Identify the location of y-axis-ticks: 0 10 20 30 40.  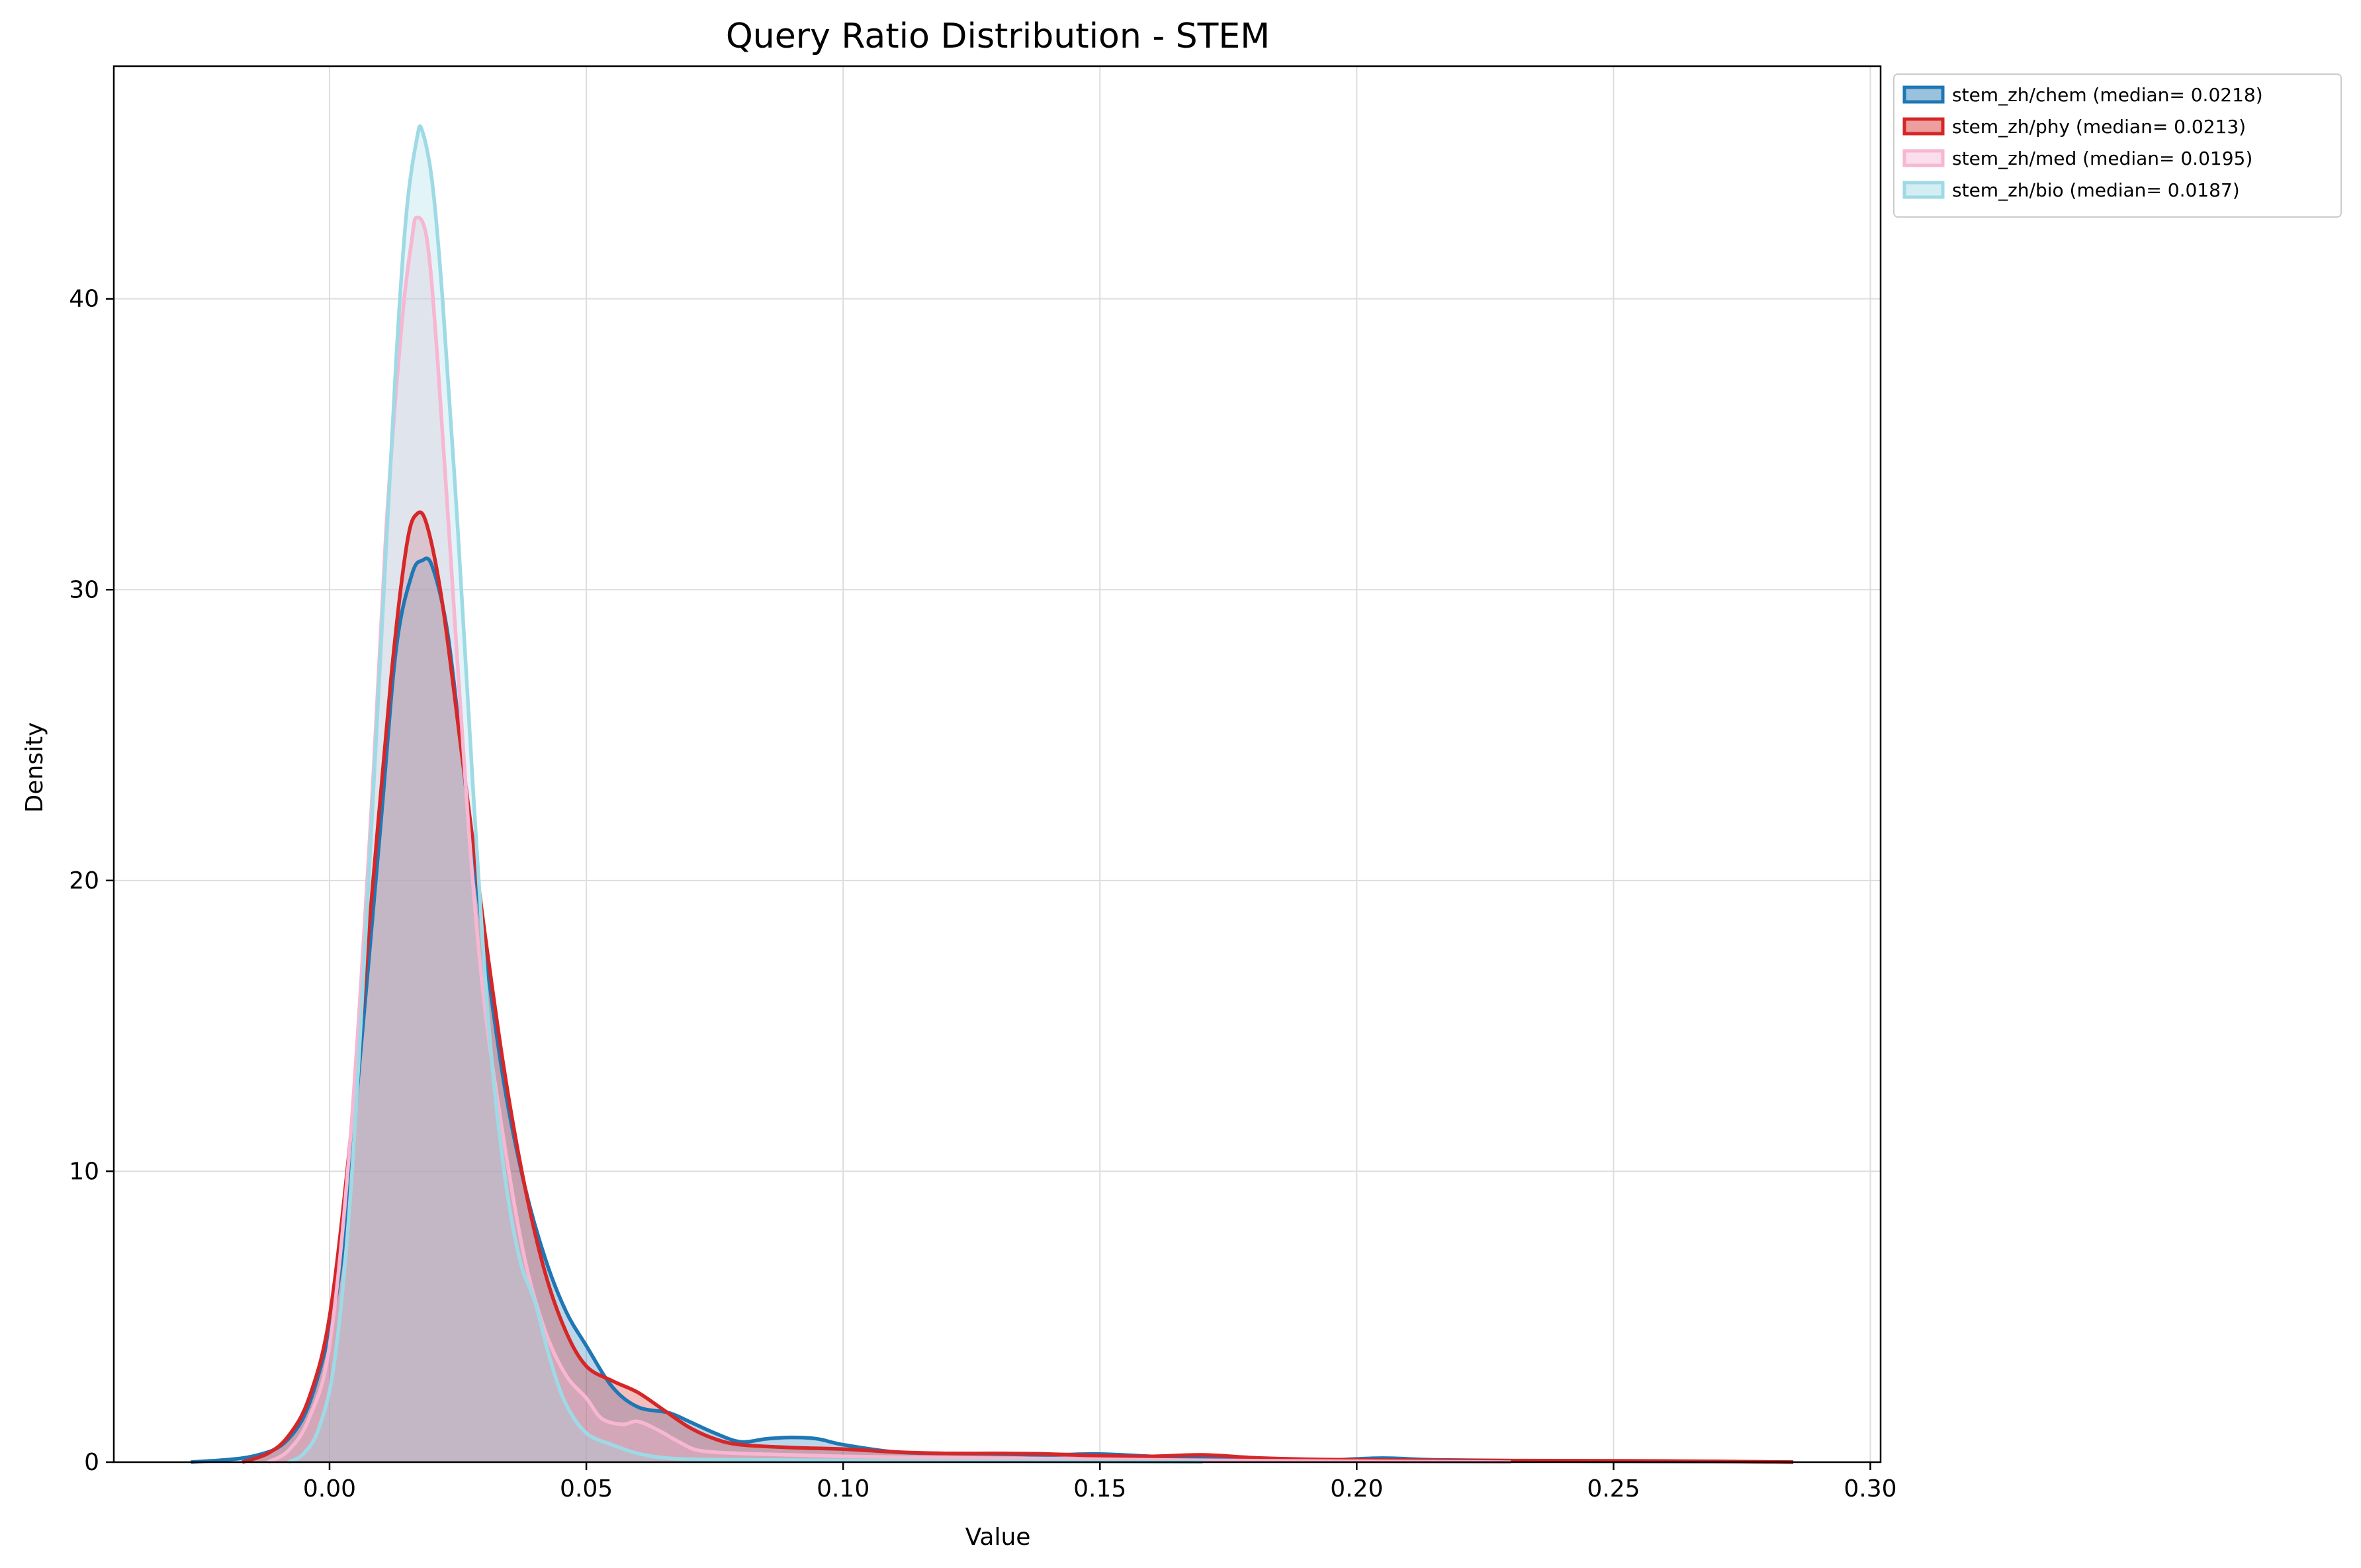
(91, 881).